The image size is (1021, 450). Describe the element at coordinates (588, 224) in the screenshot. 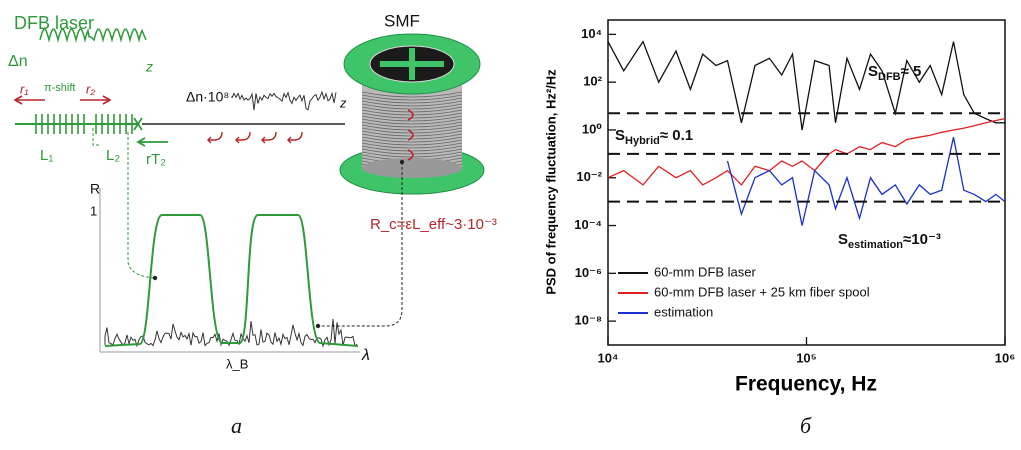

I see `y-tick-label: 10⁻⁴` at that location.